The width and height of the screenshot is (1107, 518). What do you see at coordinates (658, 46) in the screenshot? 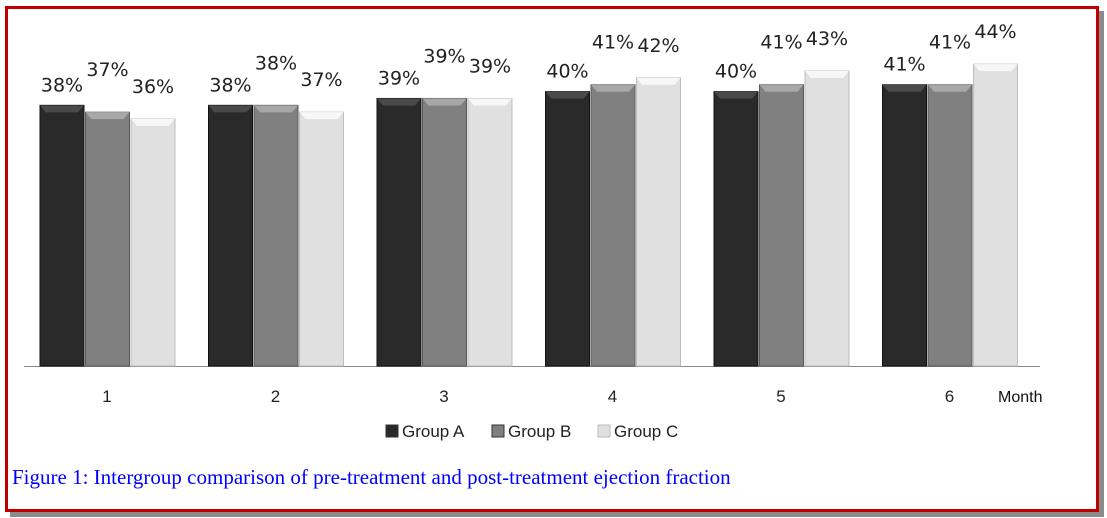
I see `data-label: 42%` at bounding box center [658, 46].